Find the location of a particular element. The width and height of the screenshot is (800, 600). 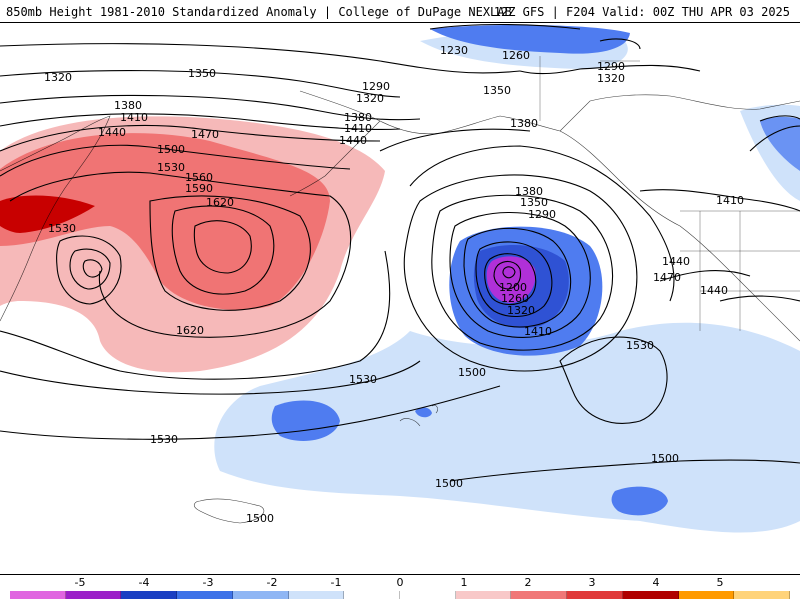

colorbar-tick-label: 0 is located at coordinates (400, 582).